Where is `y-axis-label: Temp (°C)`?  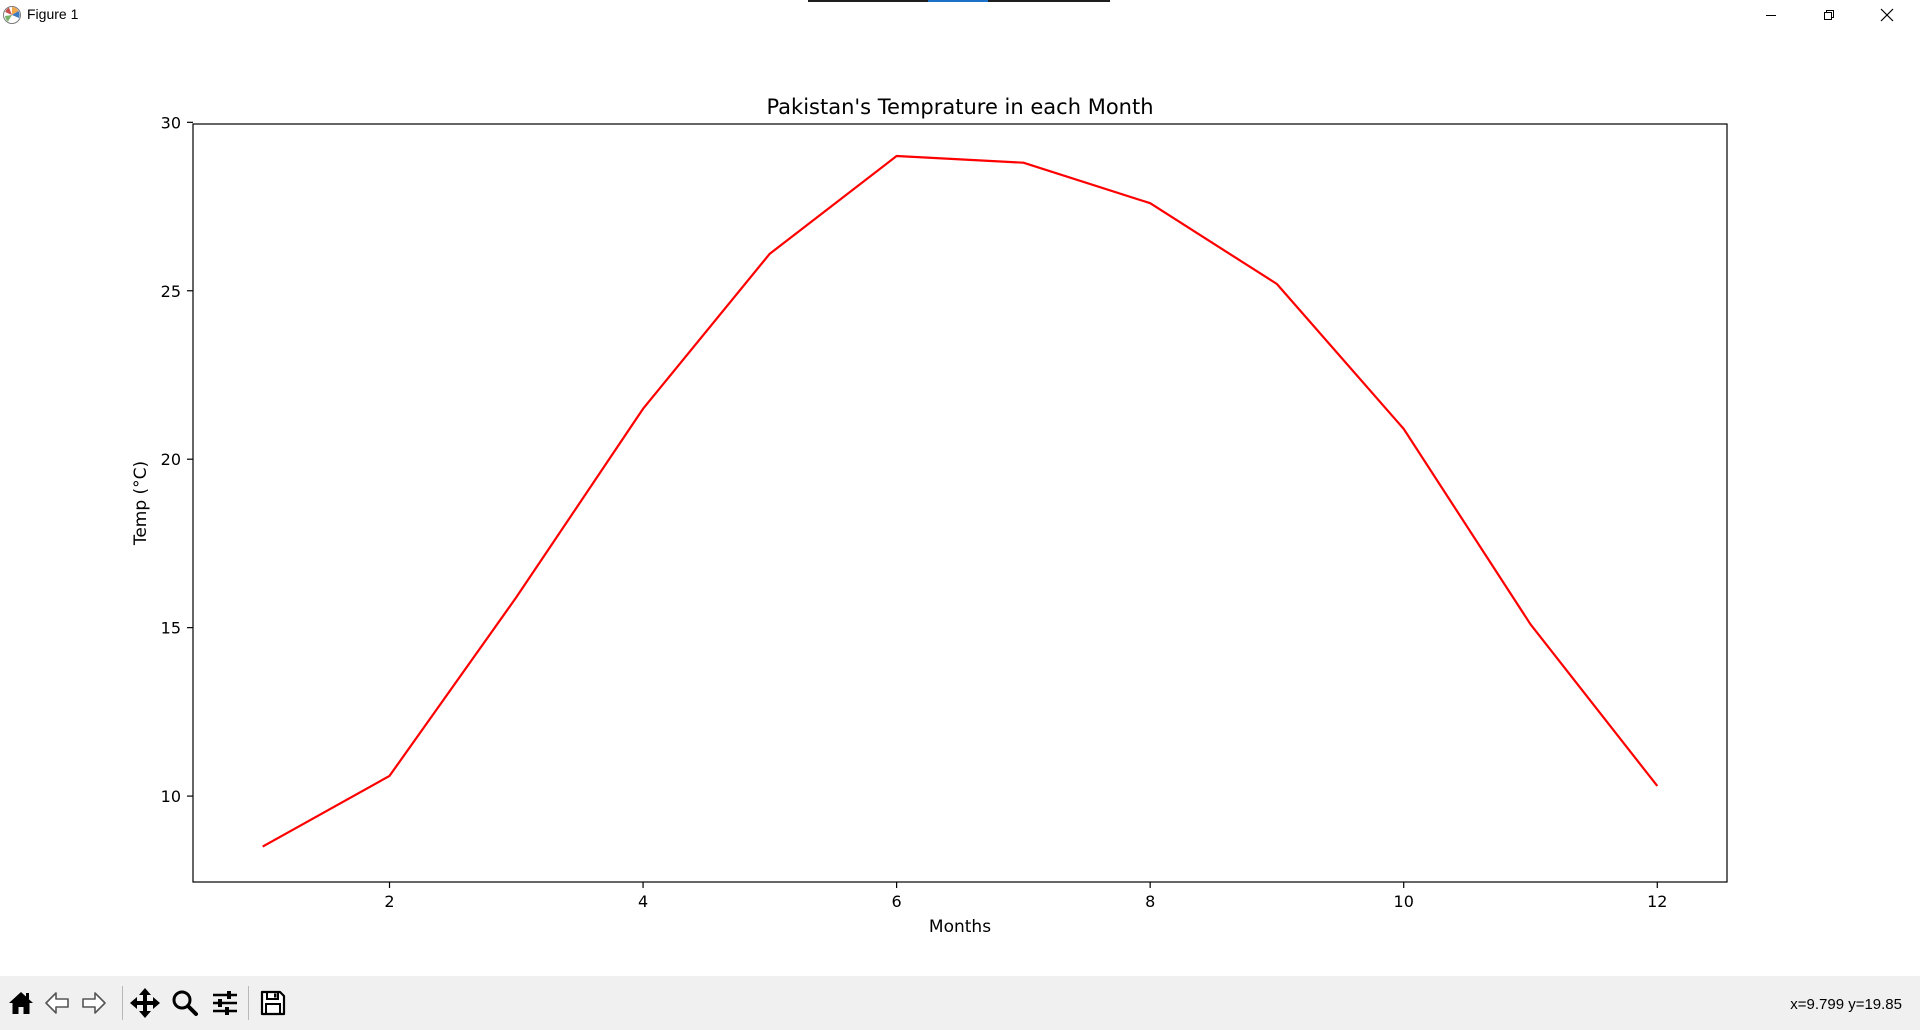 y-axis-label: Temp (°C) is located at coordinates (141, 503).